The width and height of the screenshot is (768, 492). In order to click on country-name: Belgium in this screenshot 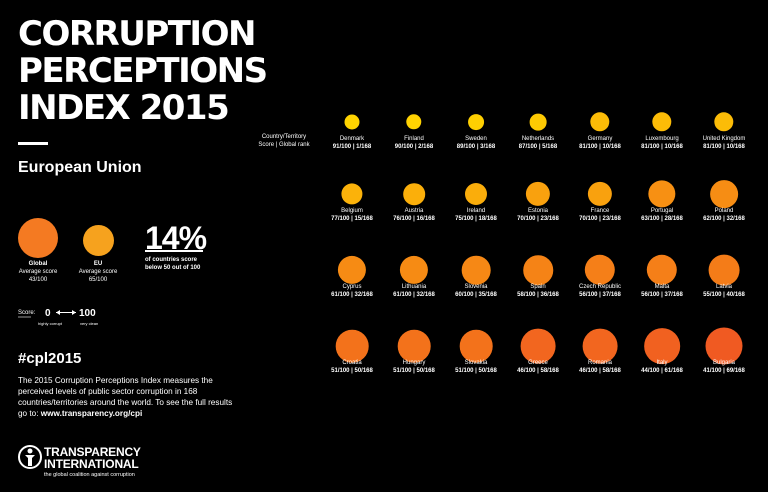, I will do `click(352, 211)`.